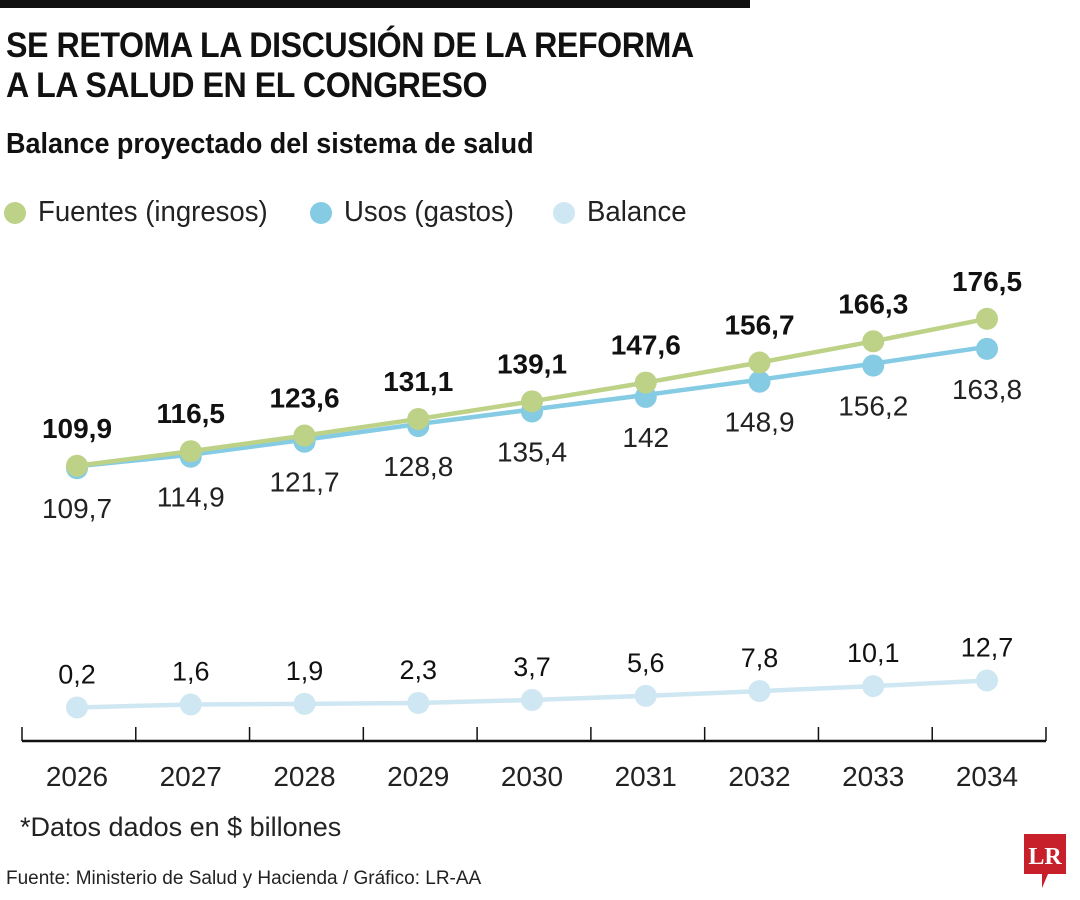  I want to click on legend-dot-usos-icon, so click(320, 212).